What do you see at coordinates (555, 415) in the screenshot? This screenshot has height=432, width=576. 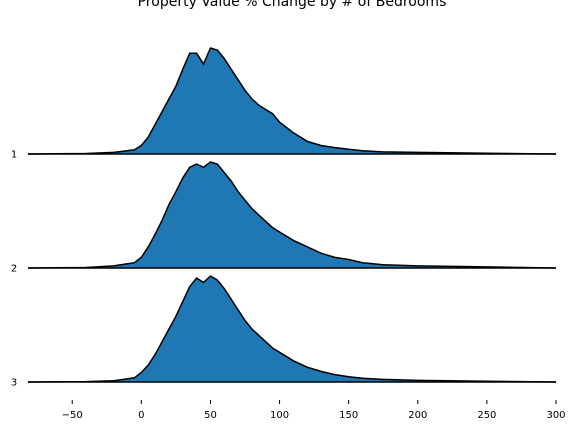 I see `x-tick-label: 300` at bounding box center [555, 415].